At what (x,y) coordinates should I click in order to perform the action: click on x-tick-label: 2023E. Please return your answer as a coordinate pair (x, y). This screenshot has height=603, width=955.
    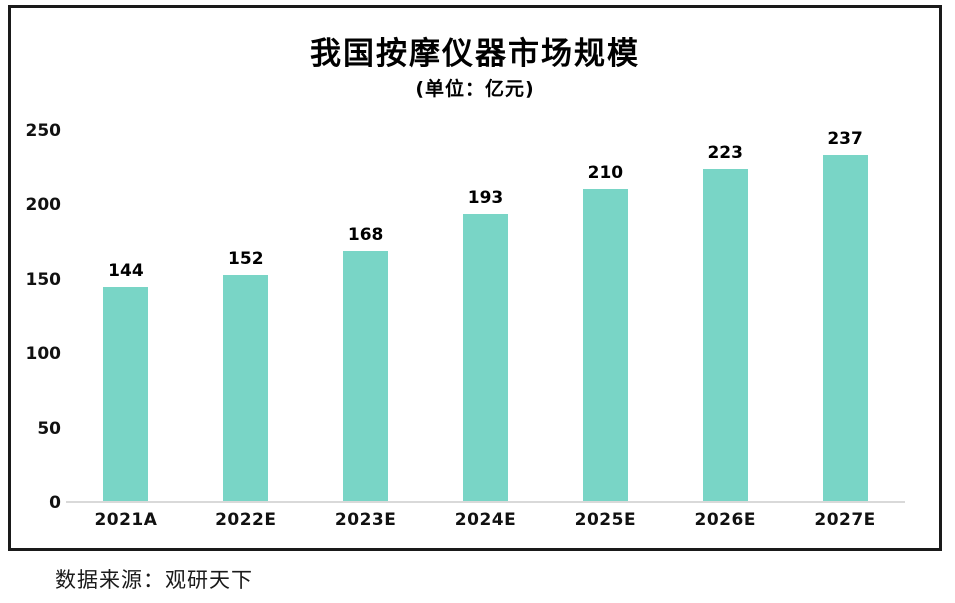
    Looking at the image, I should click on (365, 520).